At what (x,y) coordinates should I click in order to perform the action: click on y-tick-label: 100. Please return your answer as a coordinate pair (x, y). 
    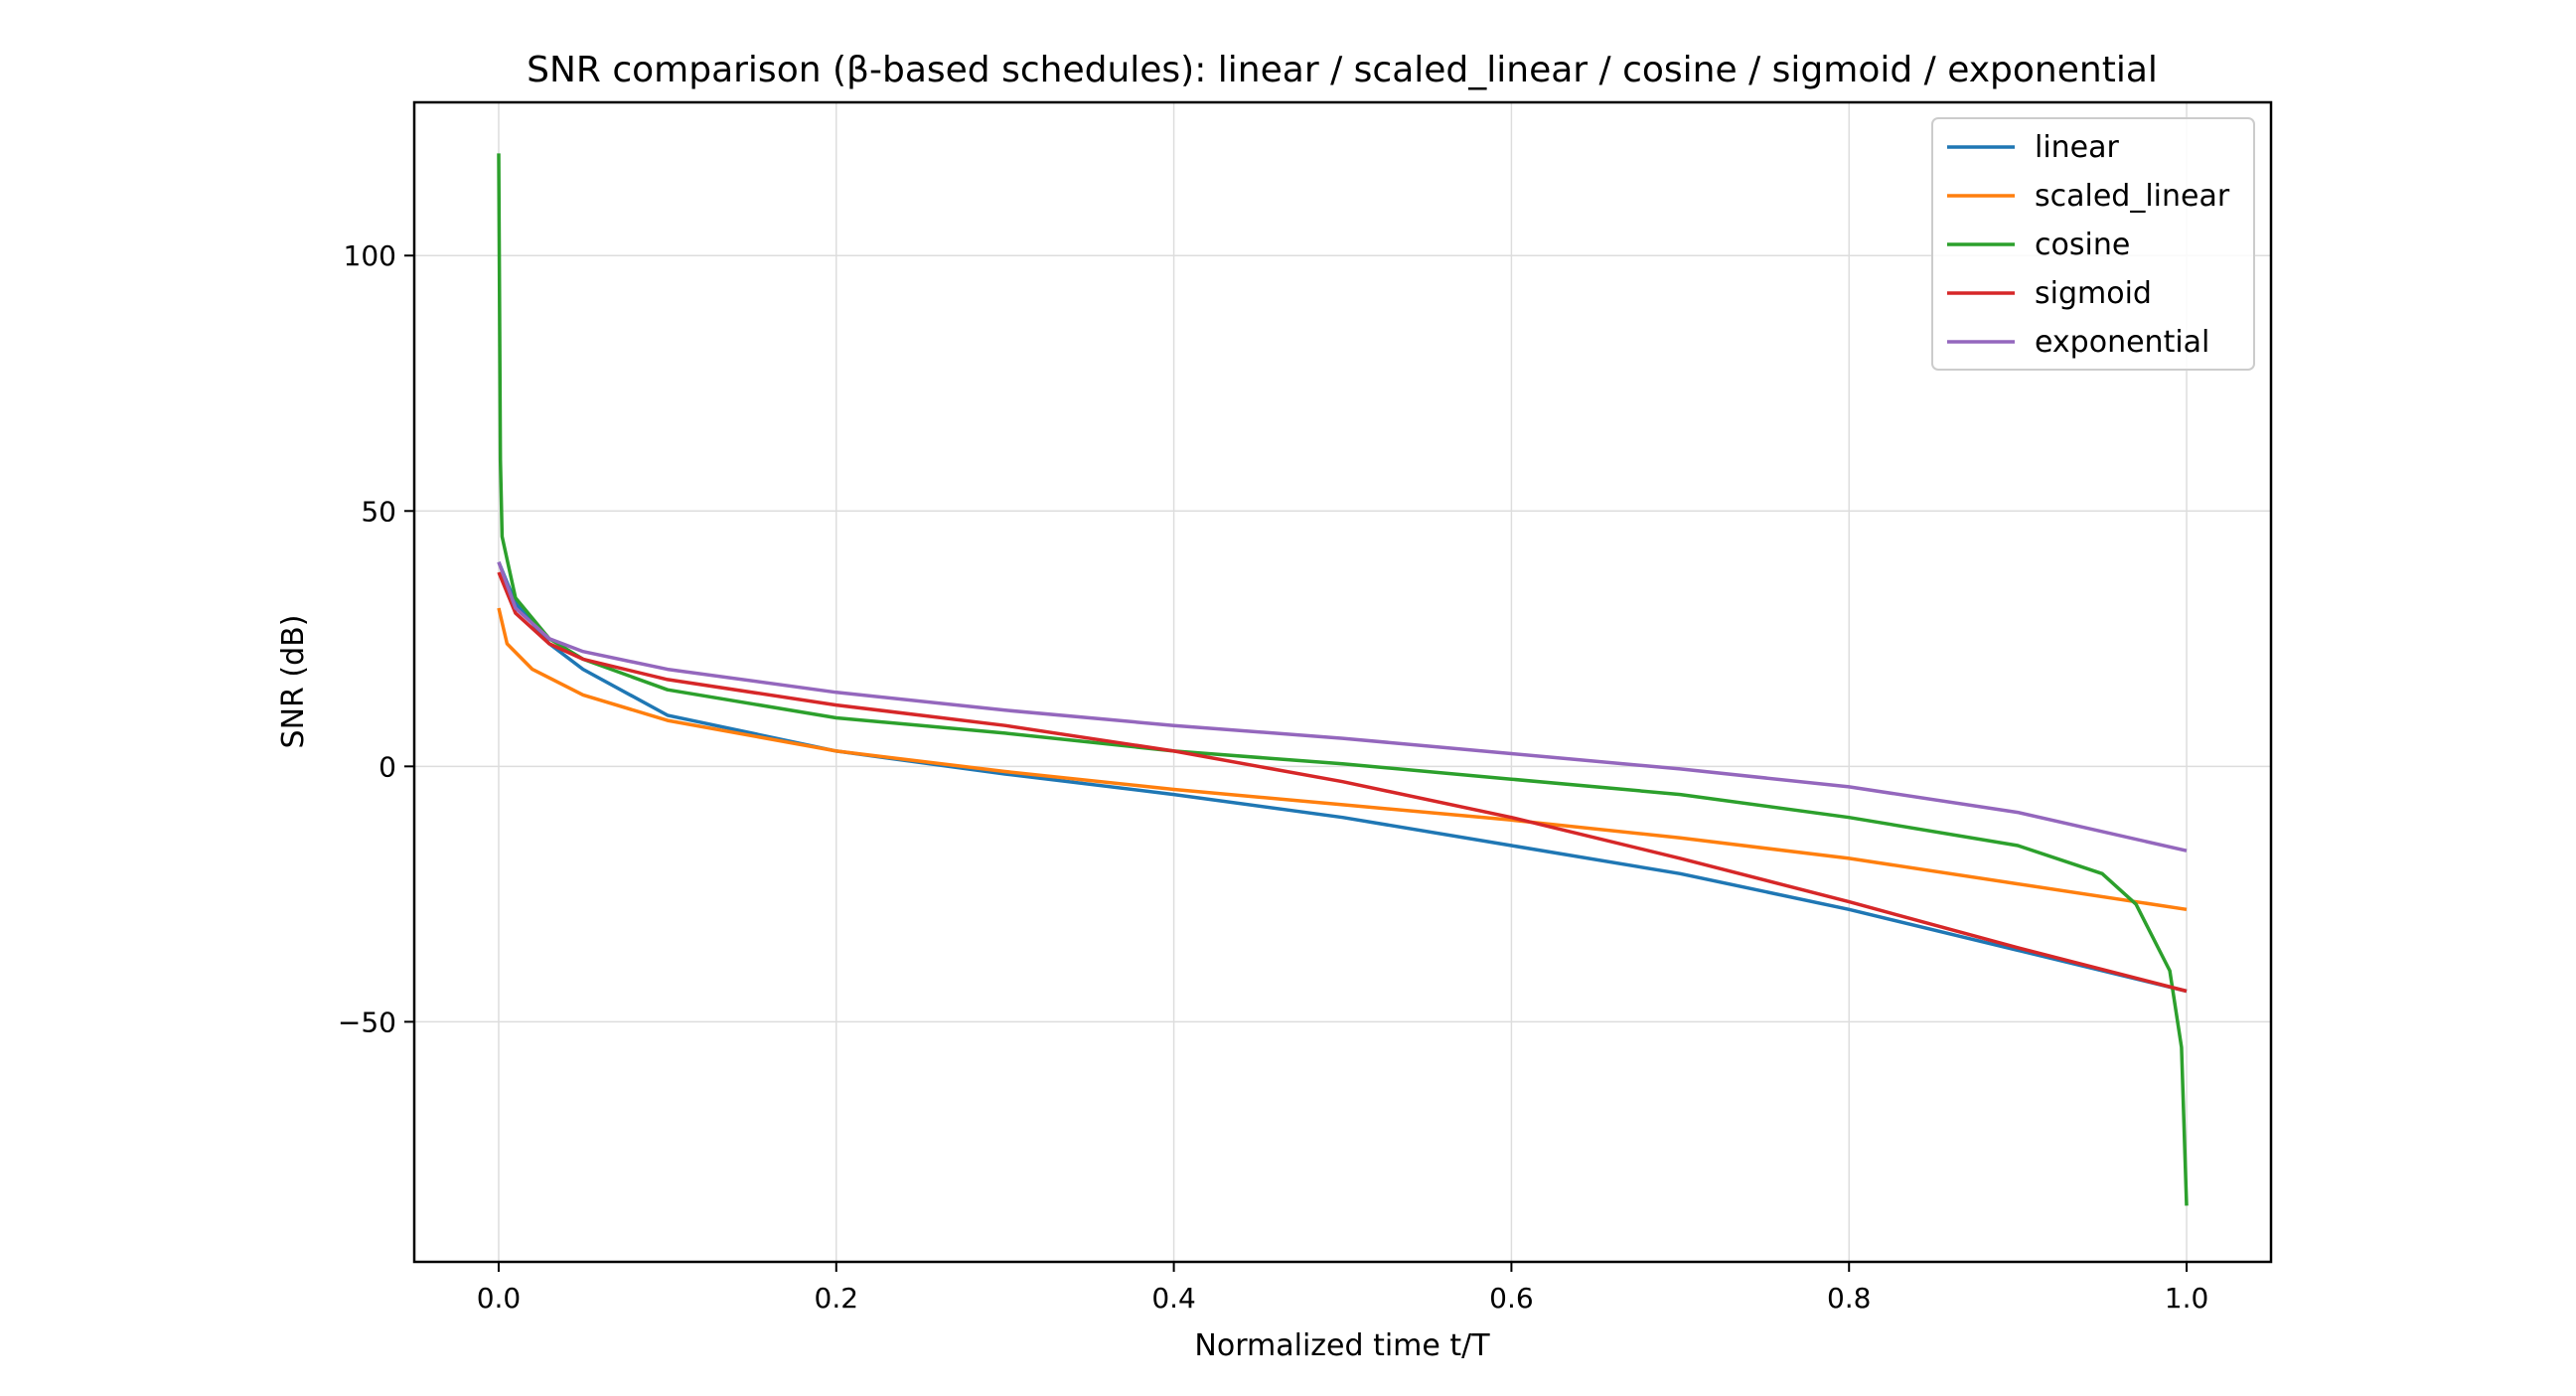
    Looking at the image, I should click on (370, 255).